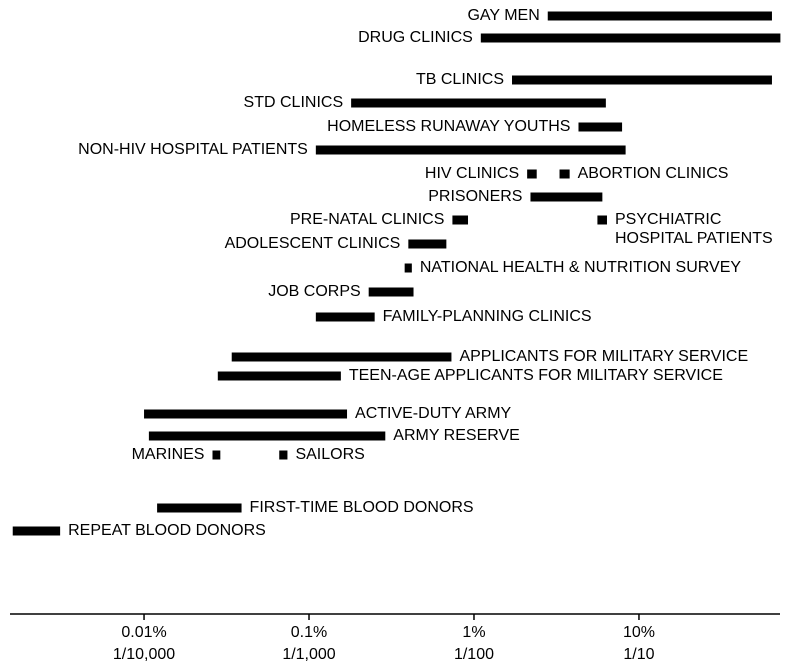 The height and width of the screenshot is (662, 797). What do you see at coordinates (668, 219) in the screenshot?
I see `label-line: PSYCHIATRIC` at bounding box center [668, 219].